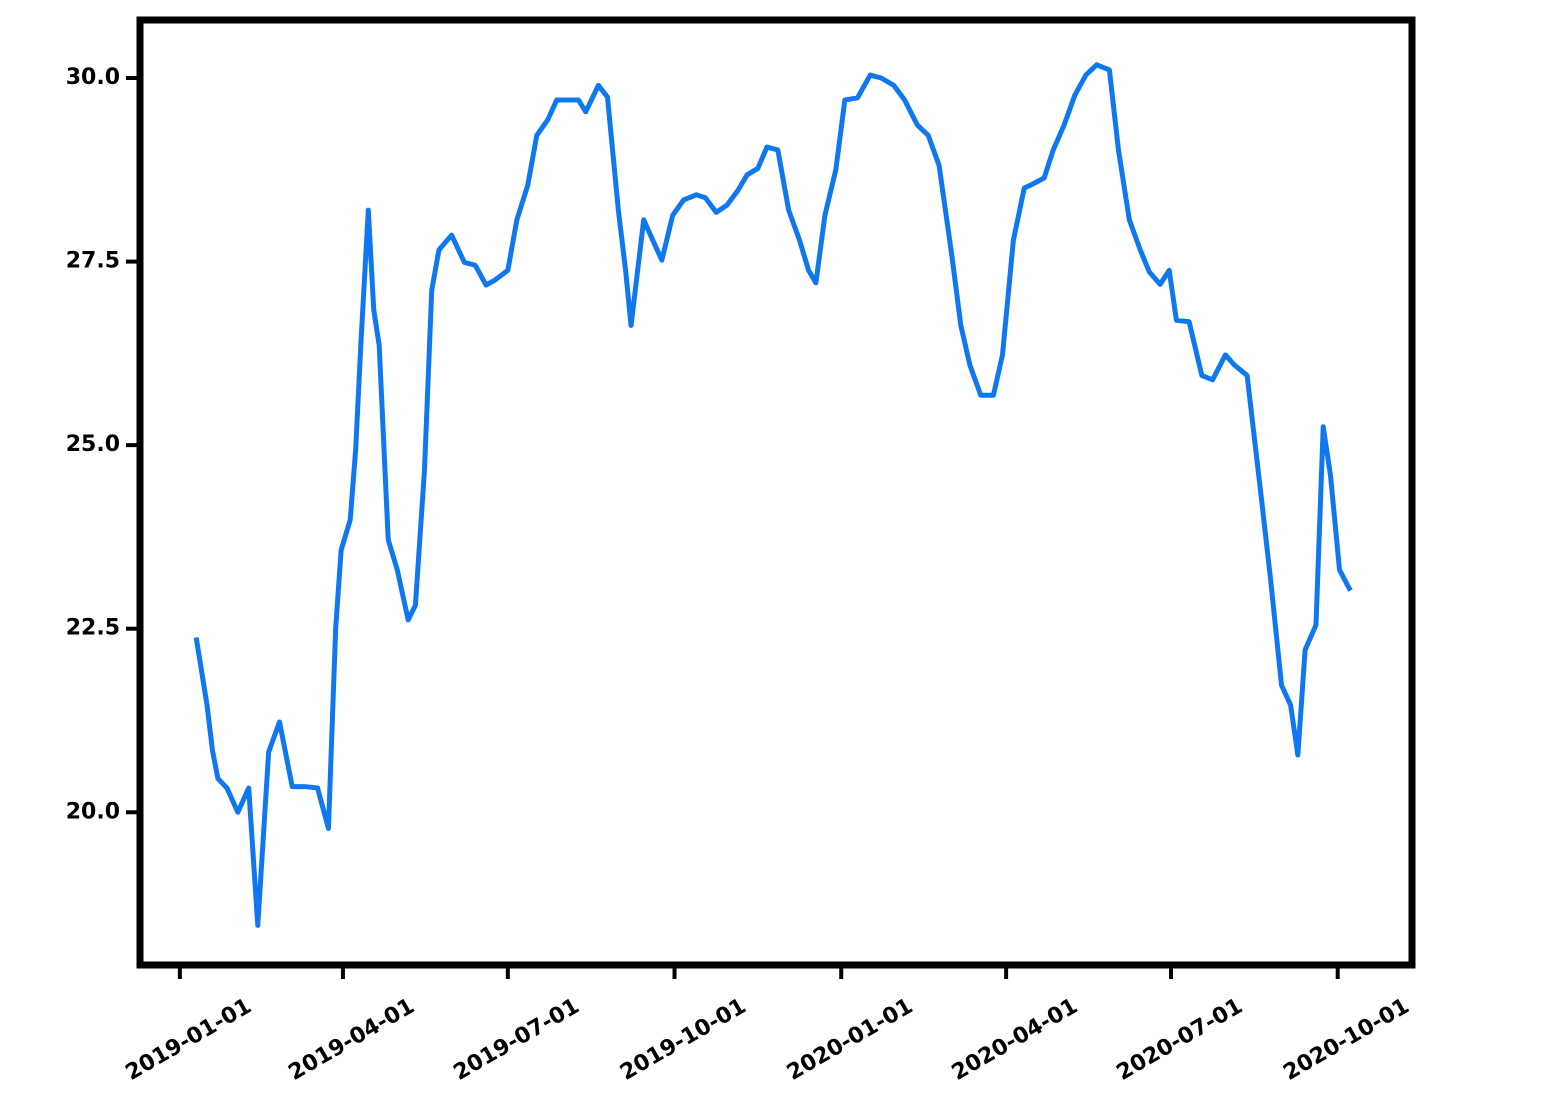  I want to click on x-tick-label: 2020-10-01, so click(1346, 1040).